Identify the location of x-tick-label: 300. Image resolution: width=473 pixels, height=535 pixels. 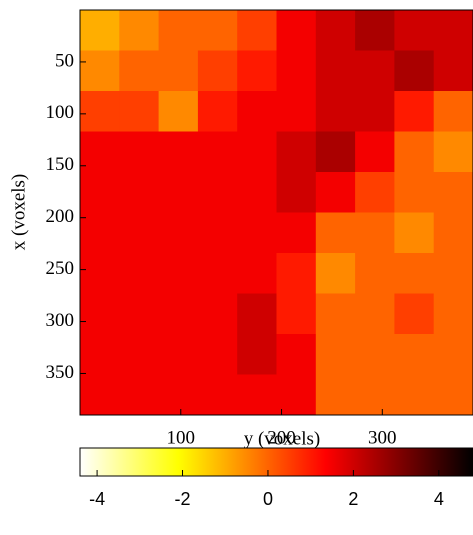
(382, 437).